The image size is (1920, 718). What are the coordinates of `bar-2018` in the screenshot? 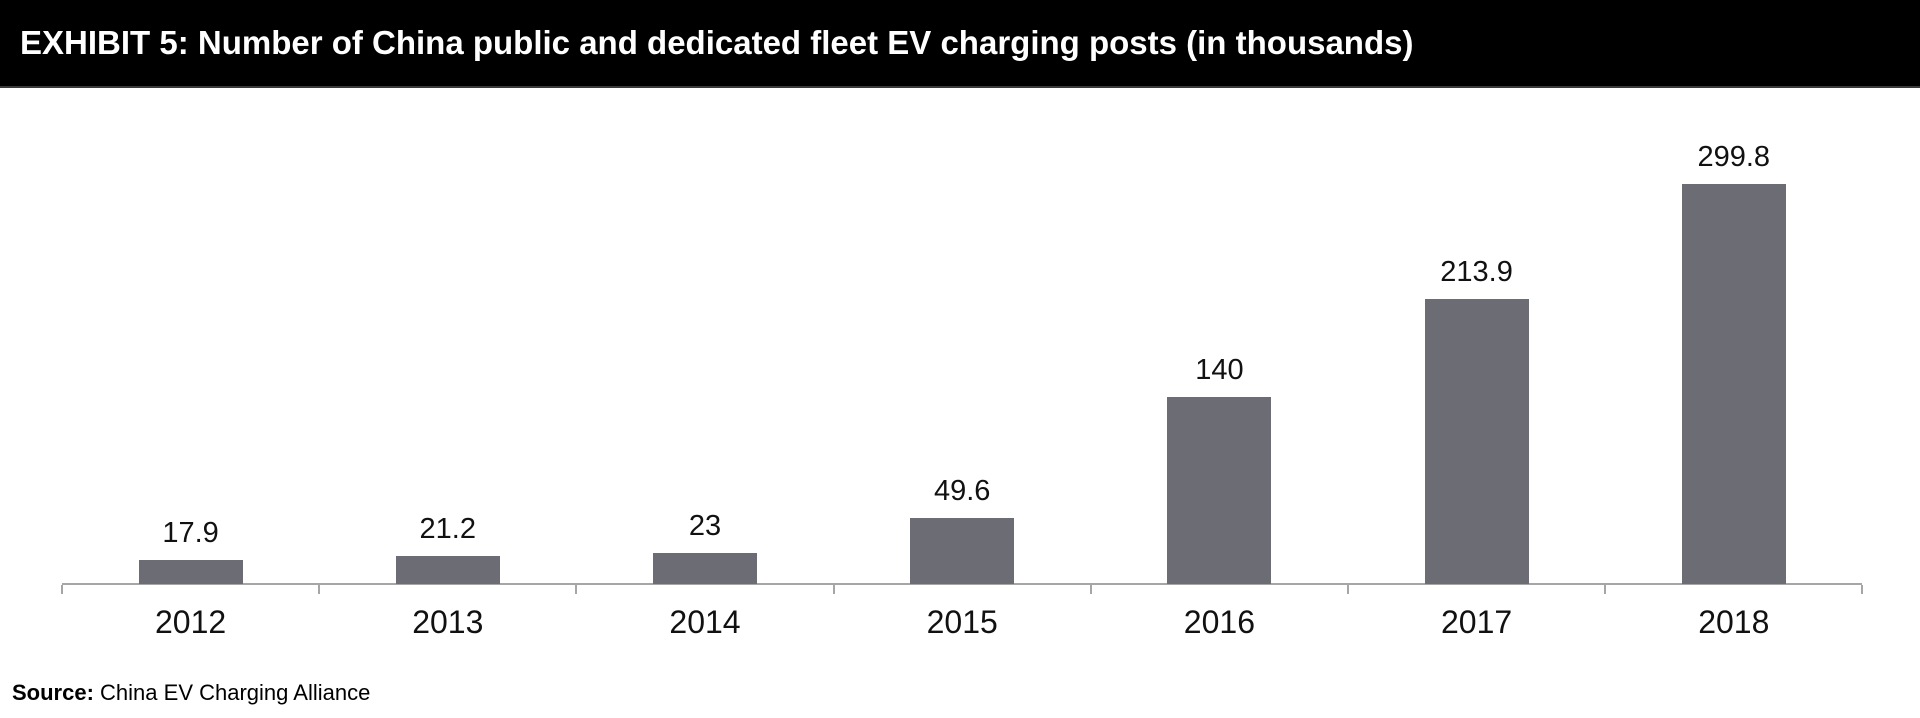 It's located at (1733, 384).